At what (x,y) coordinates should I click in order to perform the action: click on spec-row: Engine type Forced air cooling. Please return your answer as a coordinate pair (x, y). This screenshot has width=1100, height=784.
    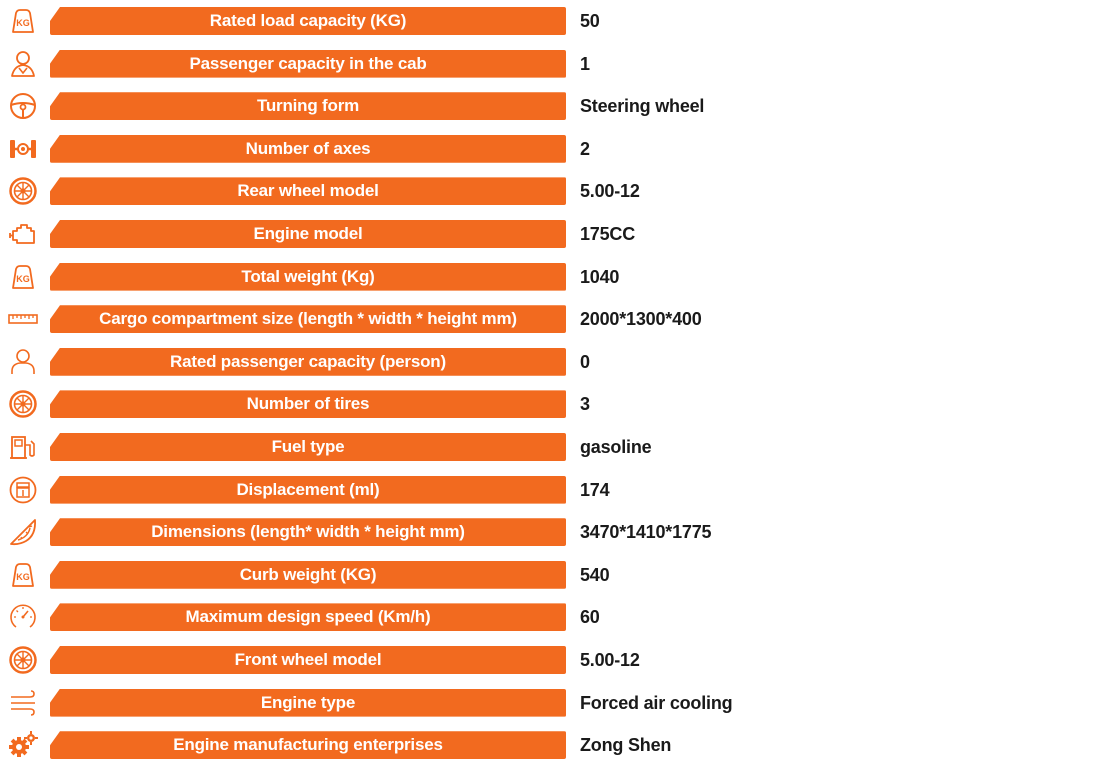
    Looking at the image, I should click on (550, 703).